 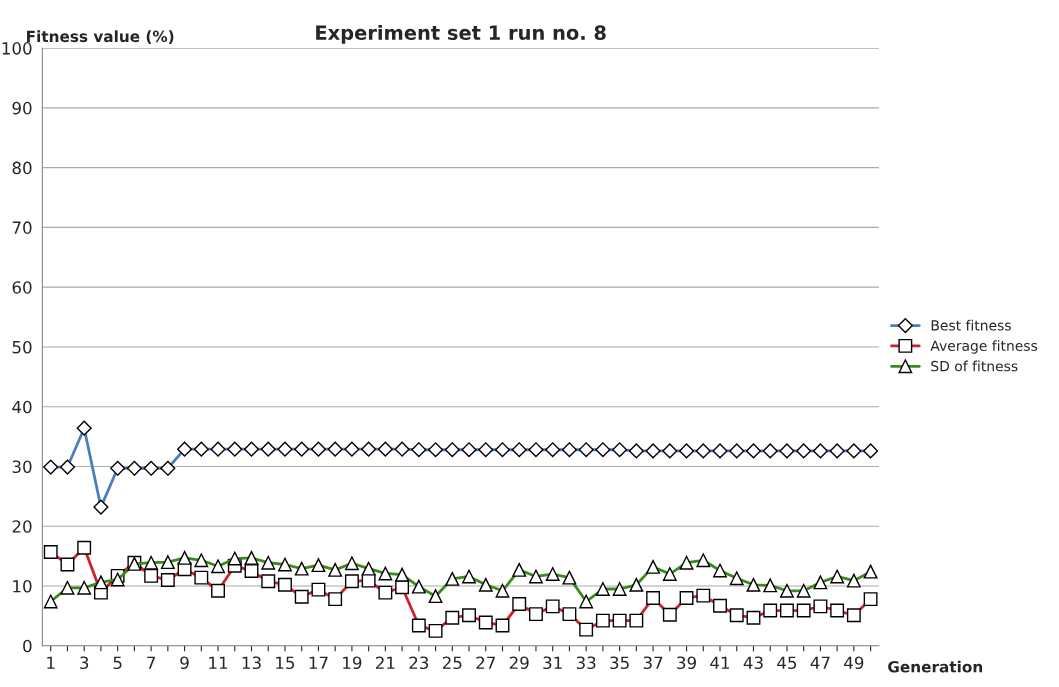 What do you see at coordinates (352, 663) in the screenshot?
I see `x-tick-label: 19` at bounding box center [352, 663].